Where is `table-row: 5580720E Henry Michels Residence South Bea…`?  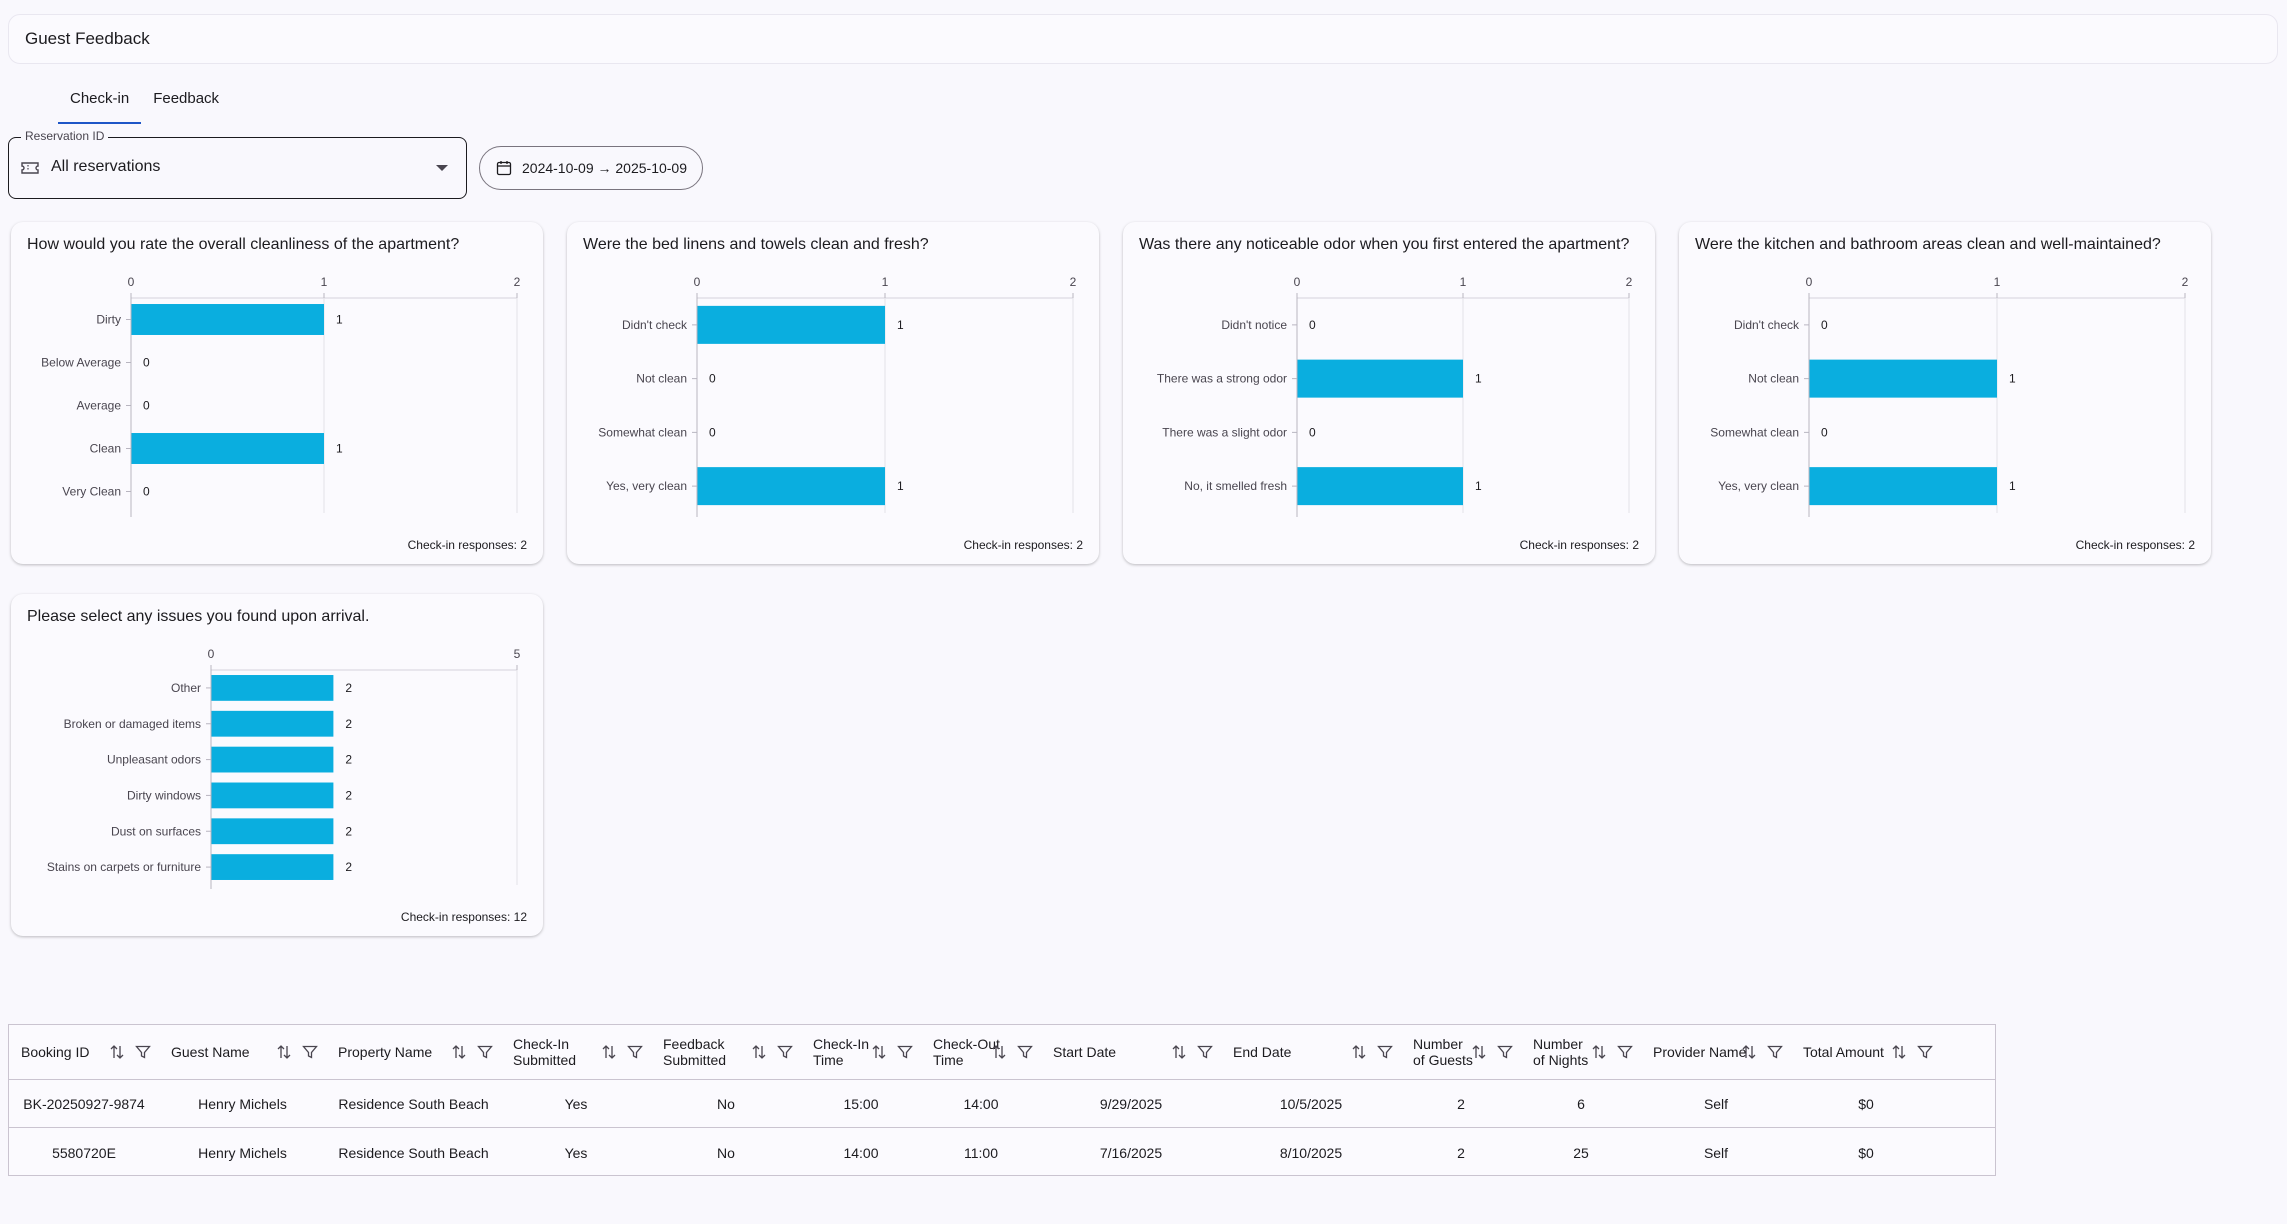
table-row: 5580720E Henry Michels Residence South Bea… is located at coordinates (1002, 1153).